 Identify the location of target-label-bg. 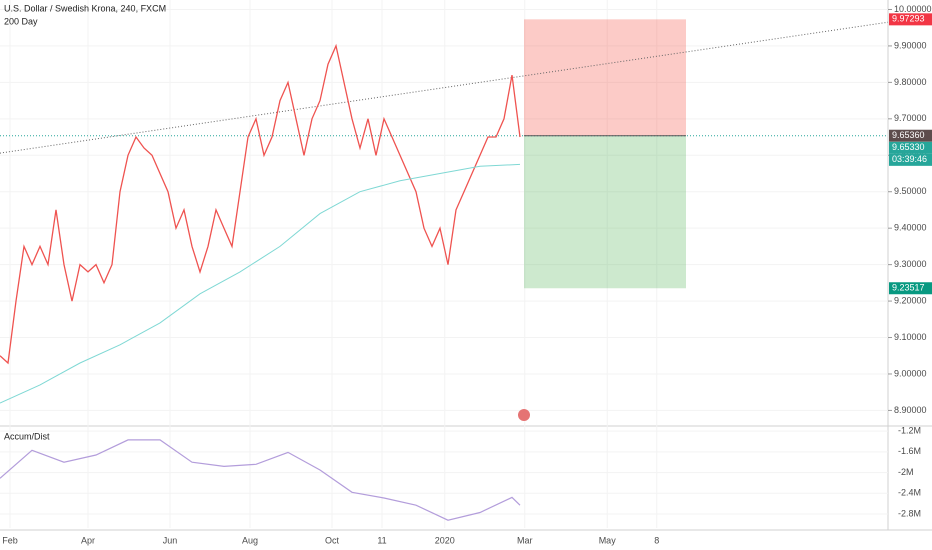
(910, 288).